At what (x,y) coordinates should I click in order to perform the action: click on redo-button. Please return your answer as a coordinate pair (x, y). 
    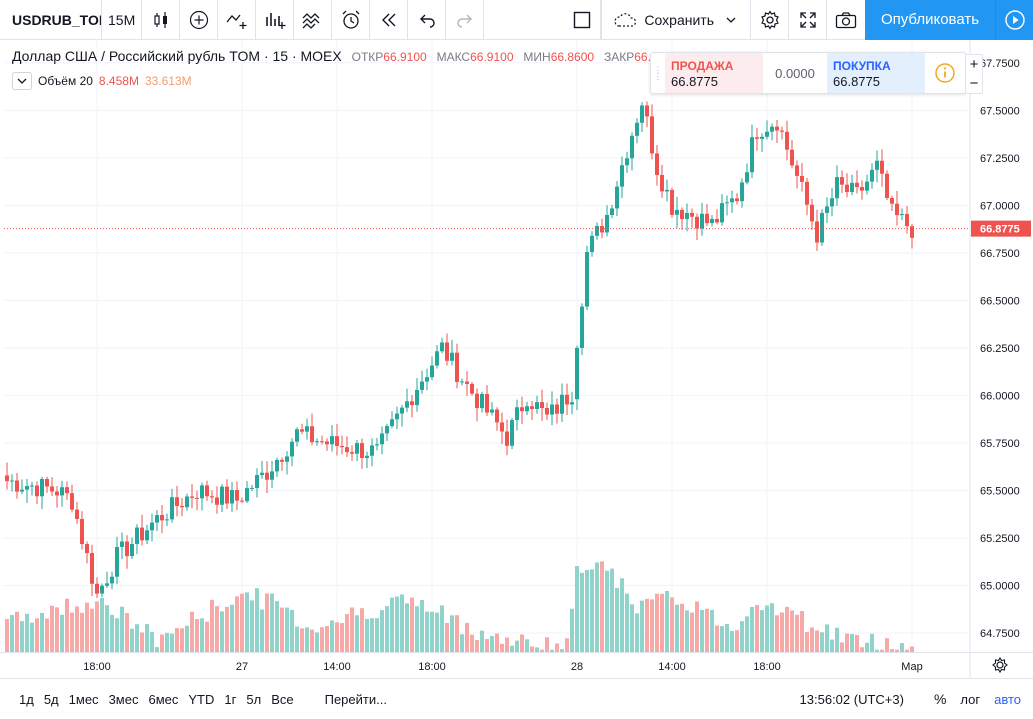
    Looking at the image, I should click on (465, 20).